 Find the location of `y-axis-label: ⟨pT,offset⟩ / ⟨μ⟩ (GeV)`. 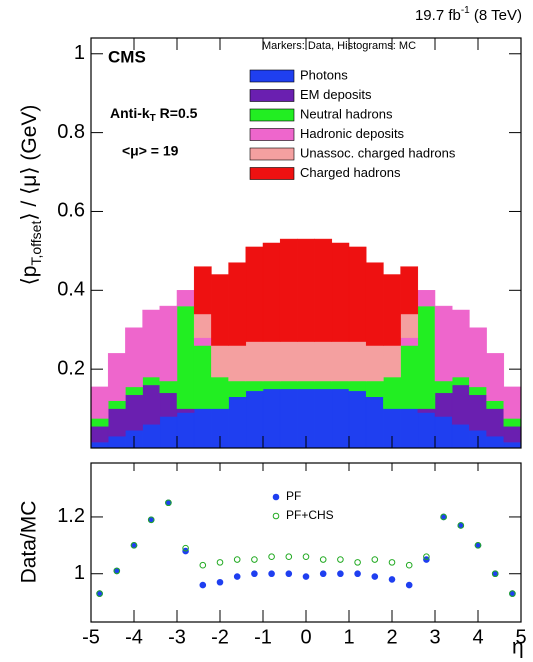

y-axis-label: ⟨pT,offset⟩ / ⟨μ⟩ (GeV) is located at coordinates (31, 195).